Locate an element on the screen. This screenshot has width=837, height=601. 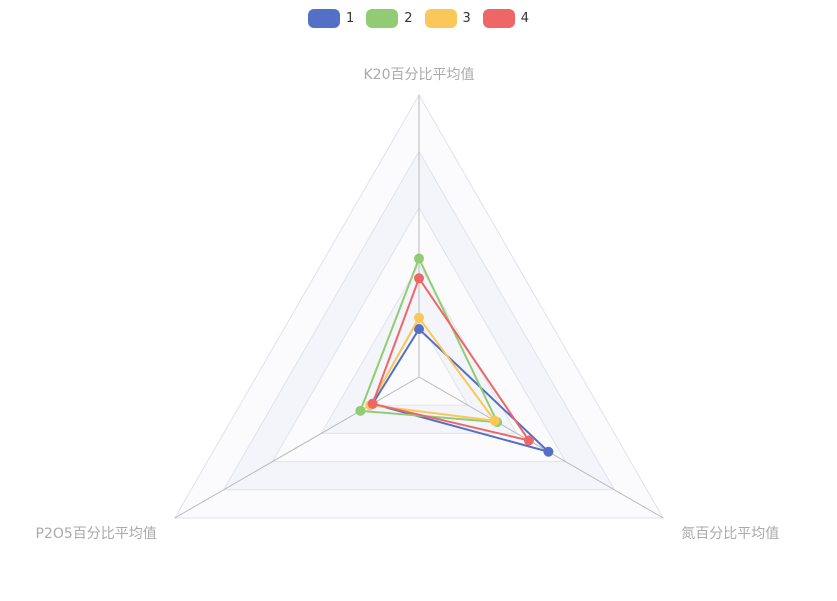
legend-item-2: 2 is located at coordinates (389, 18).